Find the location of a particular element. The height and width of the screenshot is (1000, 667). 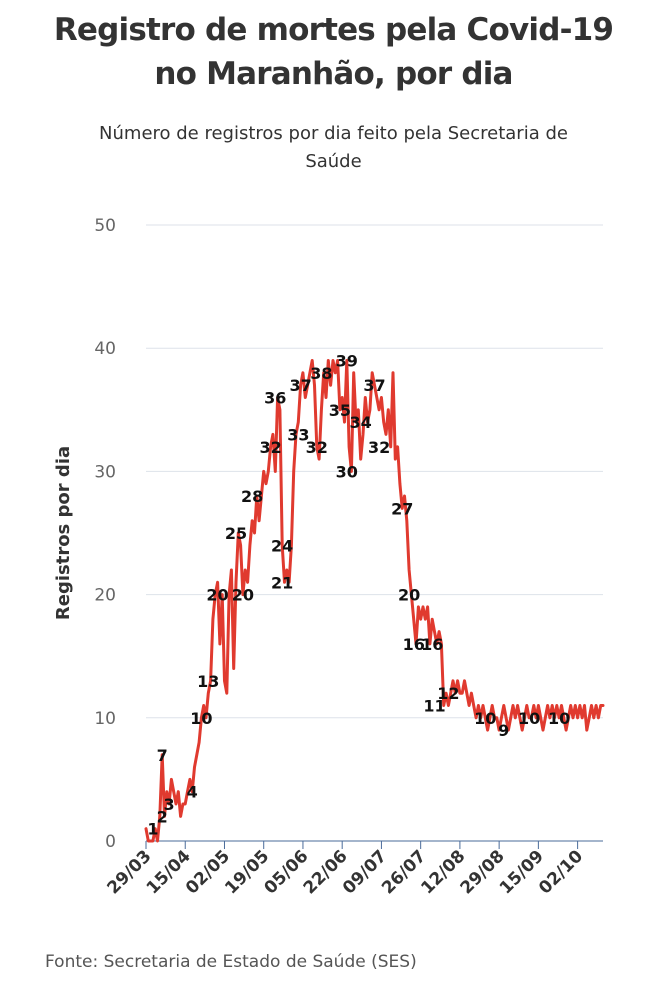

data-label: 13 is located at coordinates (208, 681).